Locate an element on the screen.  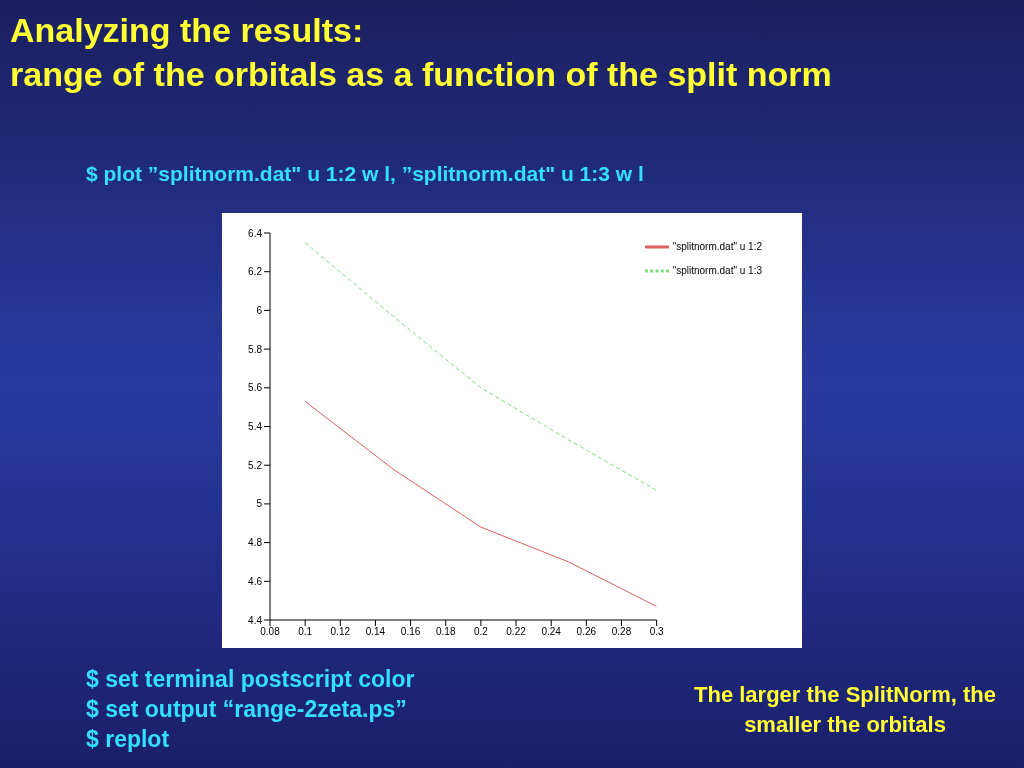
y-tick-label: 6.4 is located at coordinates (255, 233).